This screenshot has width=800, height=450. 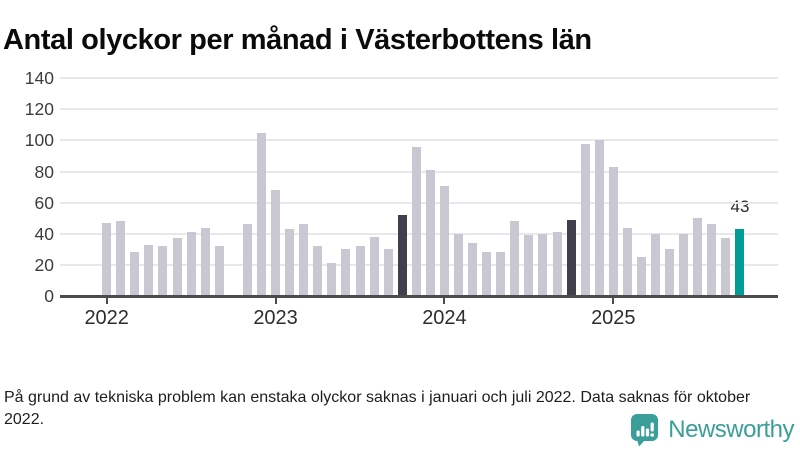 I want to click on y-axis-label-60: 60, so click(x=44, y=202).